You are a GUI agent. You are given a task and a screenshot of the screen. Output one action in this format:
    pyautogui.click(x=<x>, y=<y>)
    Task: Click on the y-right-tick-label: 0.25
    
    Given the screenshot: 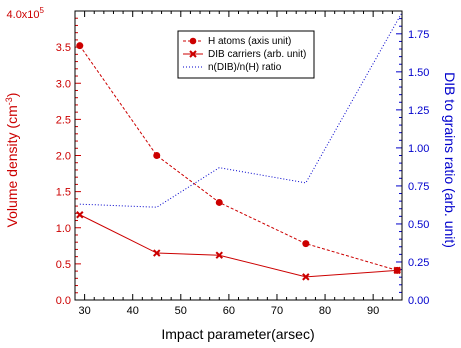 What is the action you would take?
    pyautogui.click(x=418, y=263)
    